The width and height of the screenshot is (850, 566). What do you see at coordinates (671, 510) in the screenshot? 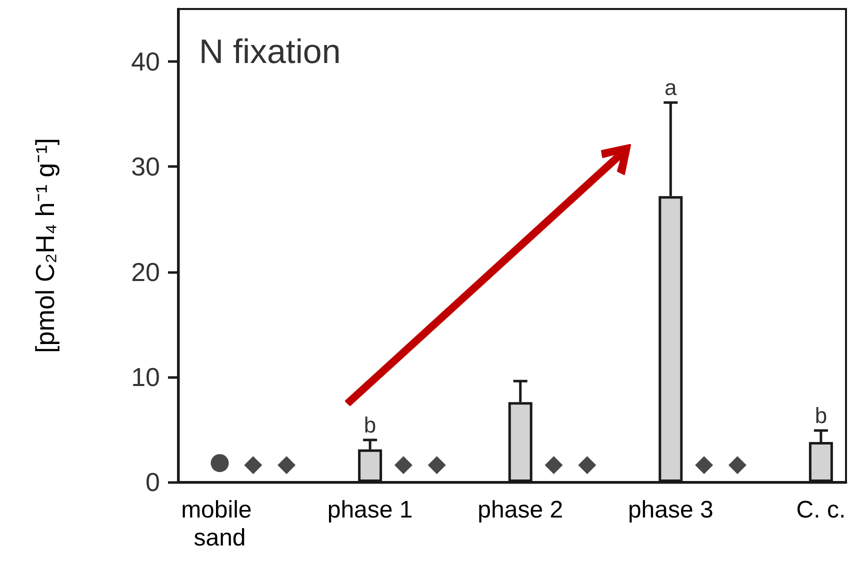
I see `x-tick-label: phase 3` at bounding box center [671, 510].